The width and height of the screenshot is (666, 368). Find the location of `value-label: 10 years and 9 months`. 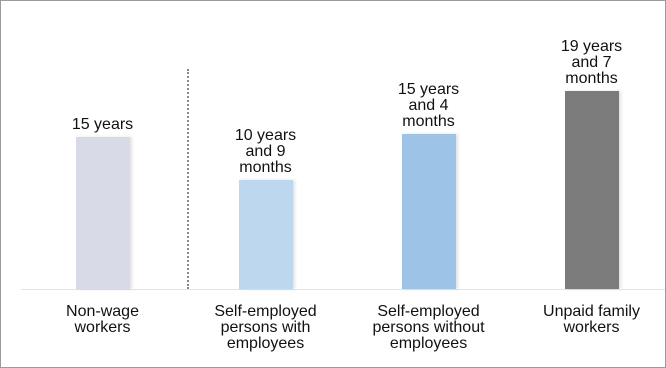

value-label: 10 years and 9 months is located at coordinates (265, 152).